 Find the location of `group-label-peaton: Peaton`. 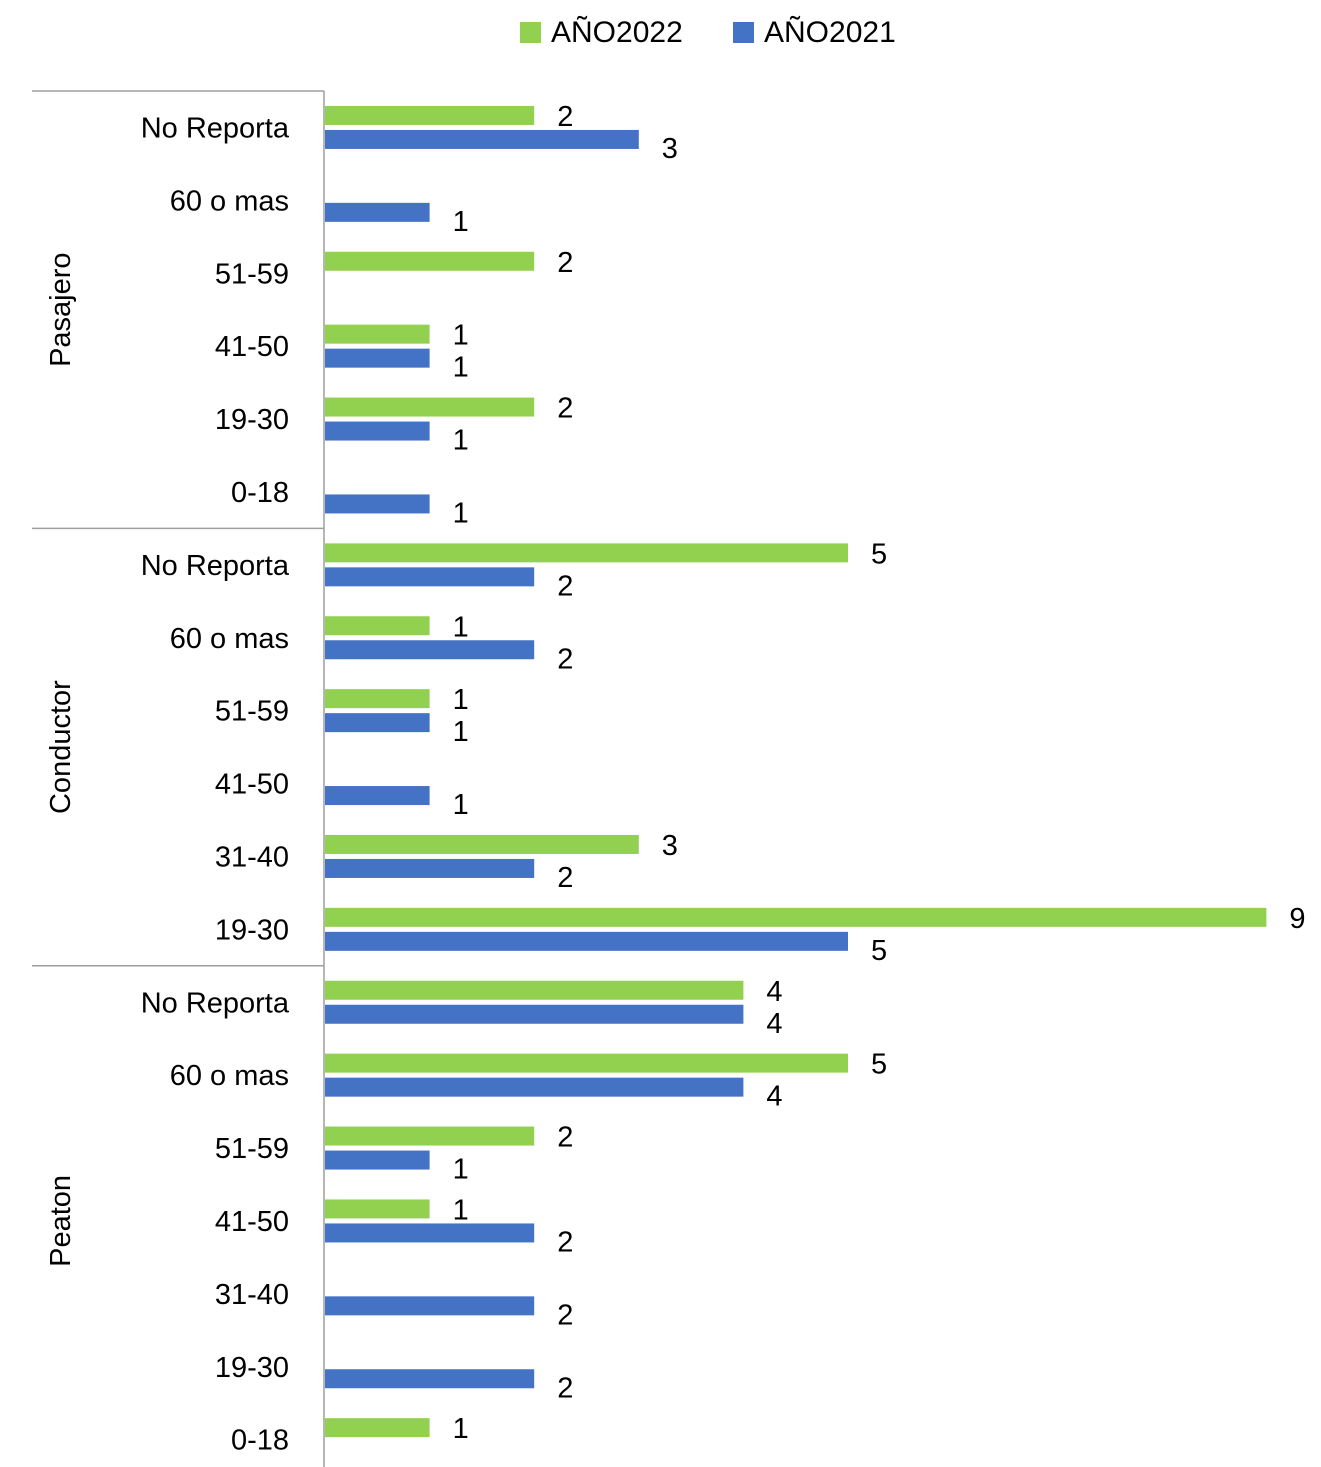

group-label-peaton: Peaton is located at coordinates (61, 1221).